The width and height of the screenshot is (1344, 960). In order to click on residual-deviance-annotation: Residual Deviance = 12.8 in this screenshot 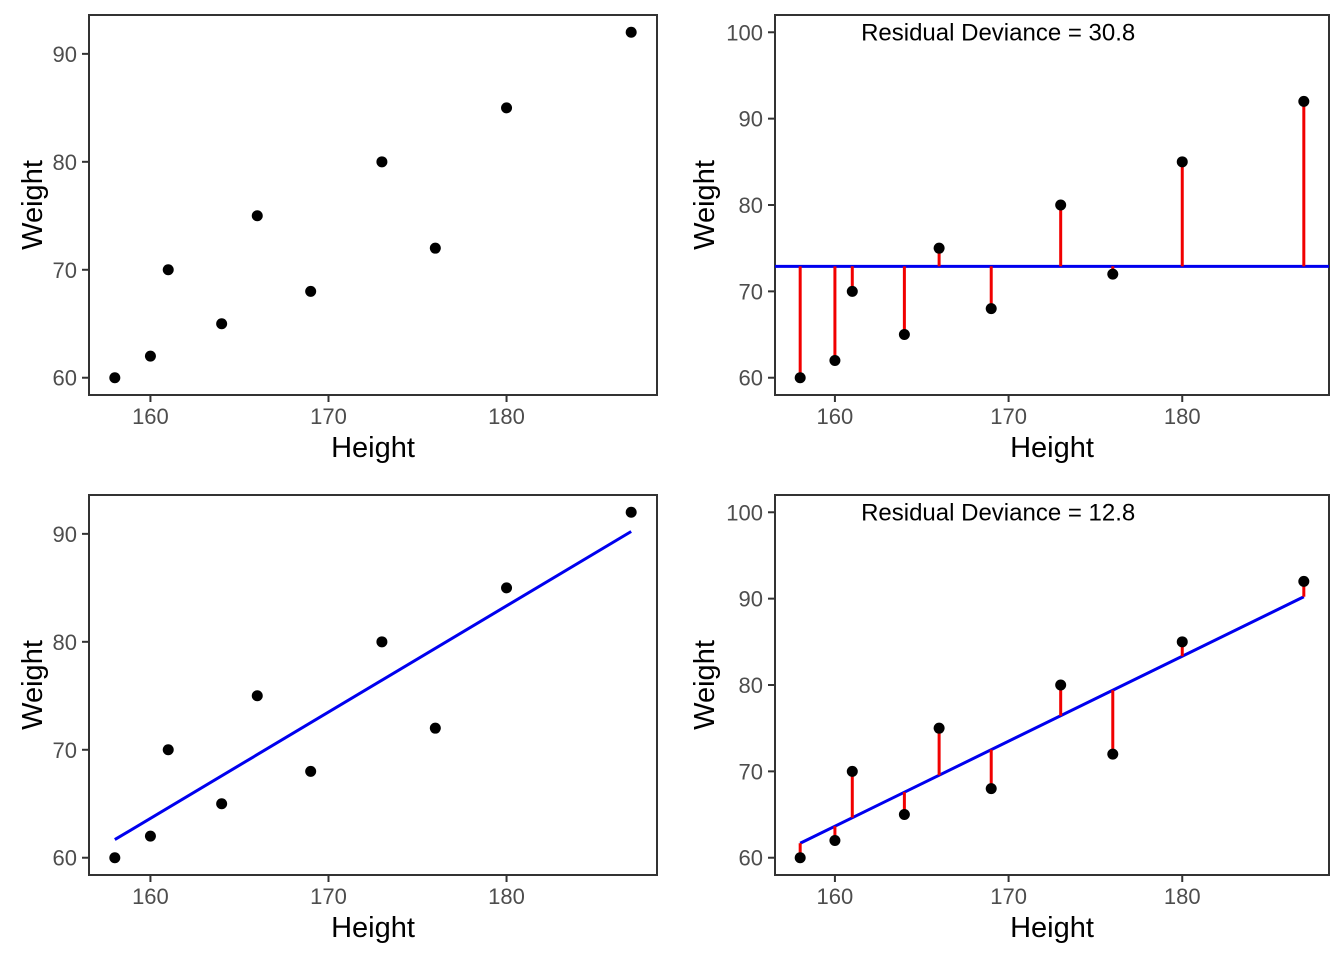, I will do `click(998, 512)`.